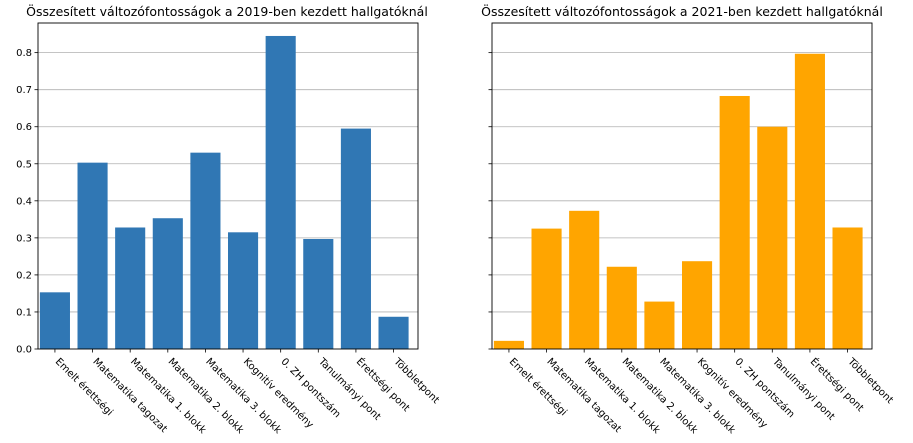  I want to click on y-tick-label: 0.7, so click(24, 90).